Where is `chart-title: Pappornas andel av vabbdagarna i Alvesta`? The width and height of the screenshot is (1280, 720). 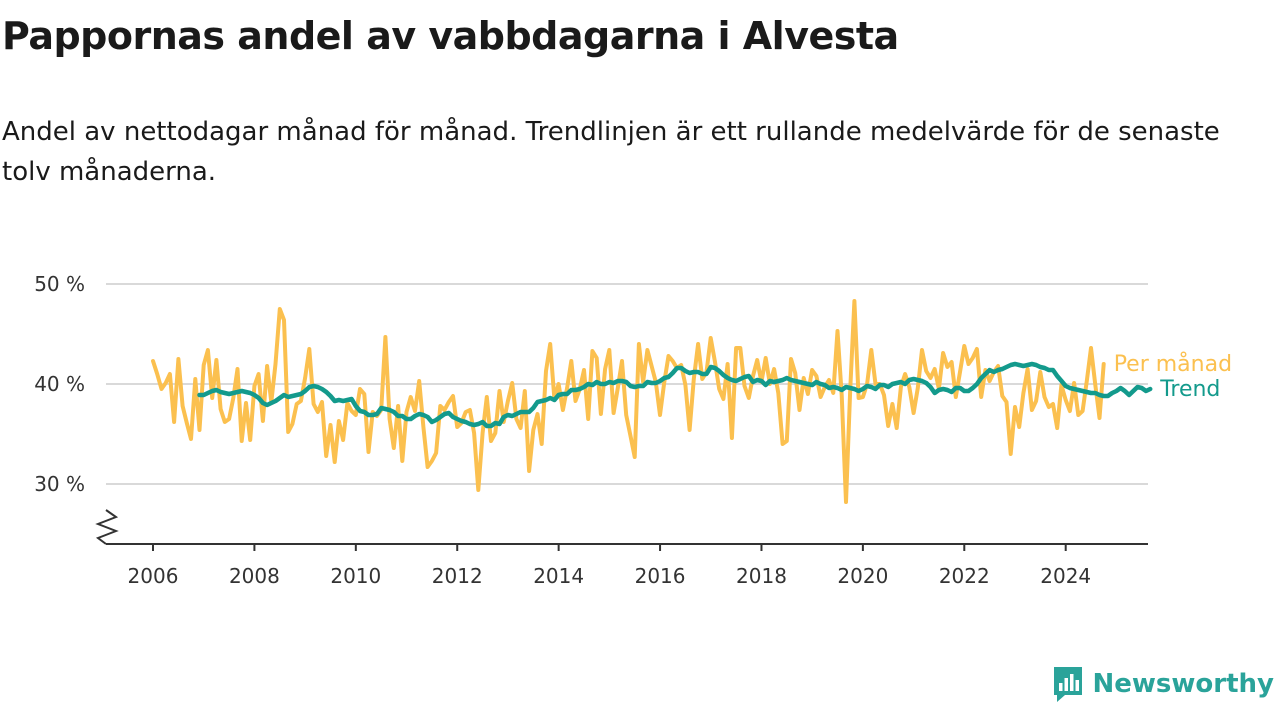
chart-title: Pappornas andel av vabbdagarna i Alvesta is located at coordinates (450, 36).